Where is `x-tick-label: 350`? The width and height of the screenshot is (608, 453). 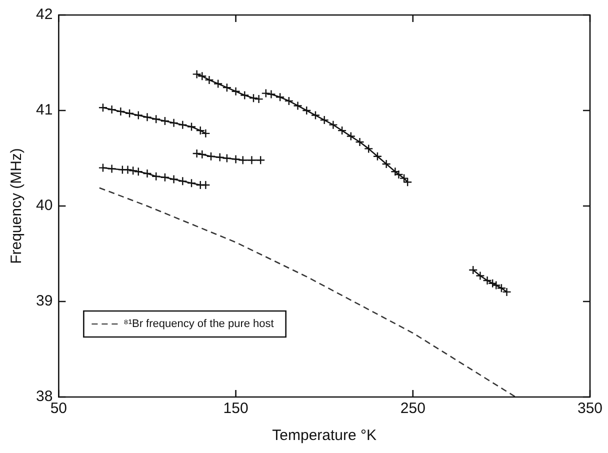 x-tick-label: 350 is located at coordinates (590, 409).